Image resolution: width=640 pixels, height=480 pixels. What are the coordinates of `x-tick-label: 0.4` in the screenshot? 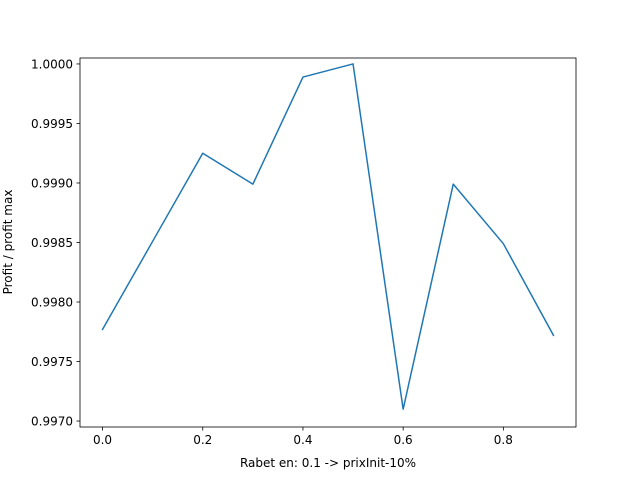 It's located at (302, 440).